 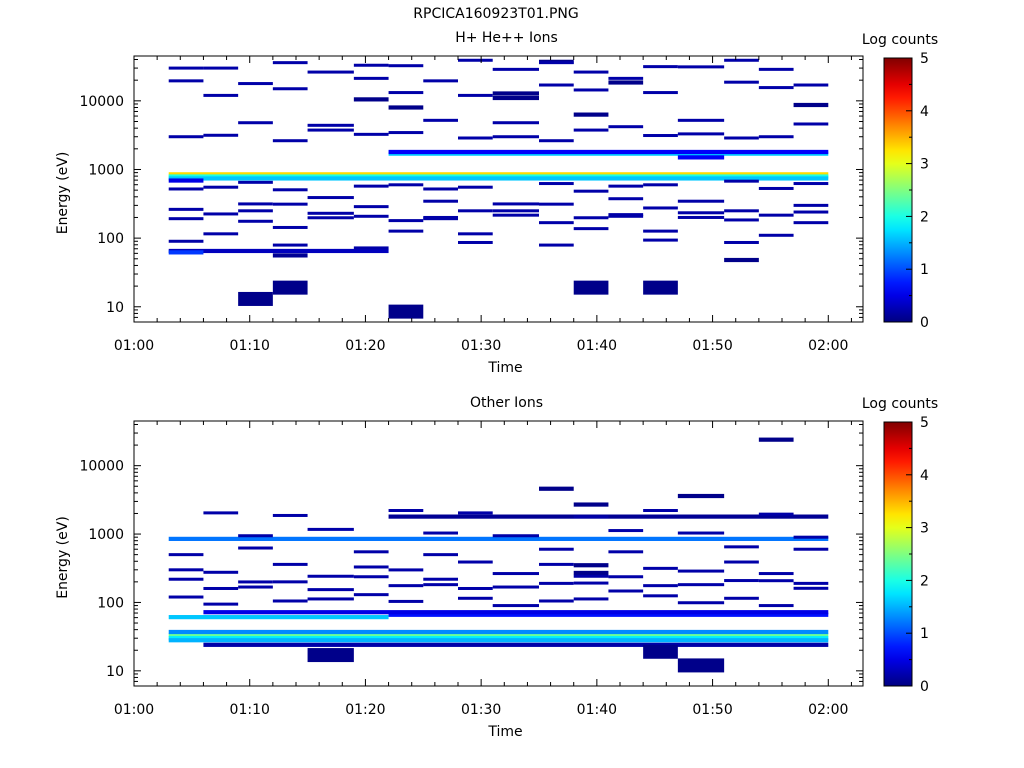 I want to click on x-tick-label: 01:20, so click(x=365, y=346).